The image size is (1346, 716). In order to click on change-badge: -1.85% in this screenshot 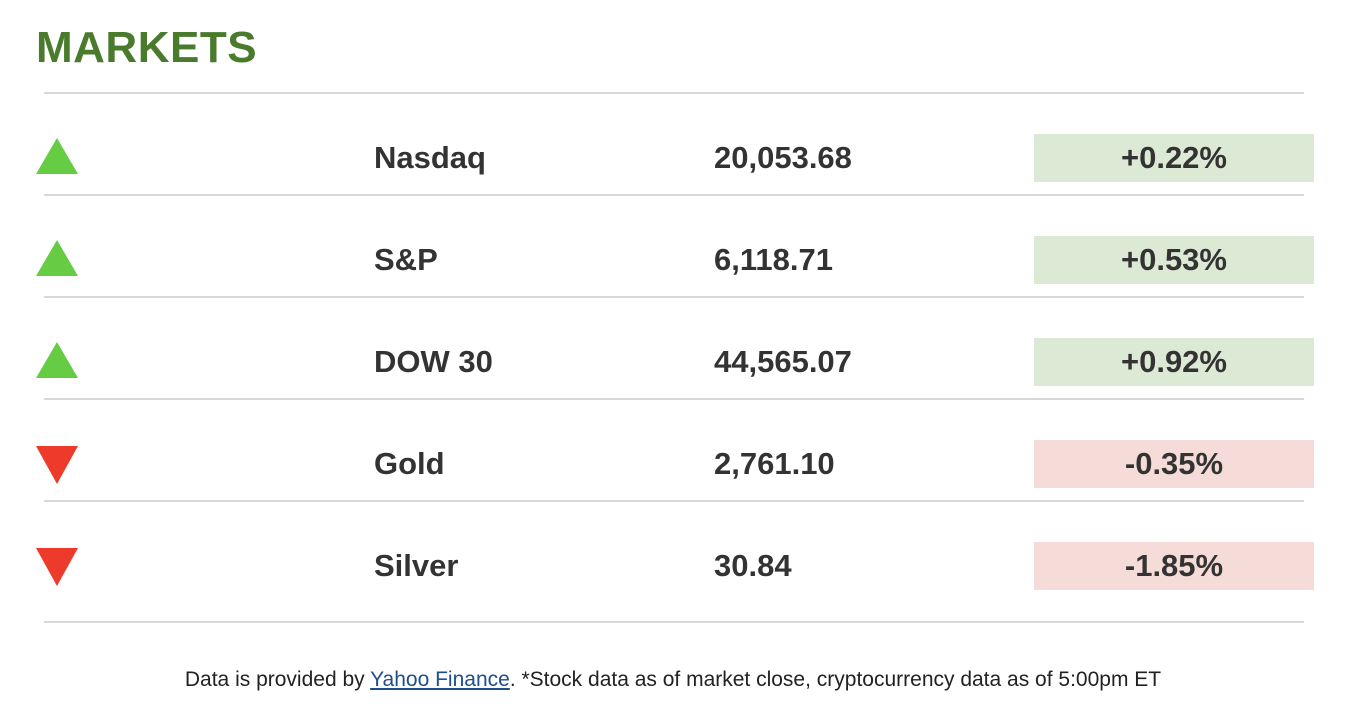, I will do `click(1174, 566)`.